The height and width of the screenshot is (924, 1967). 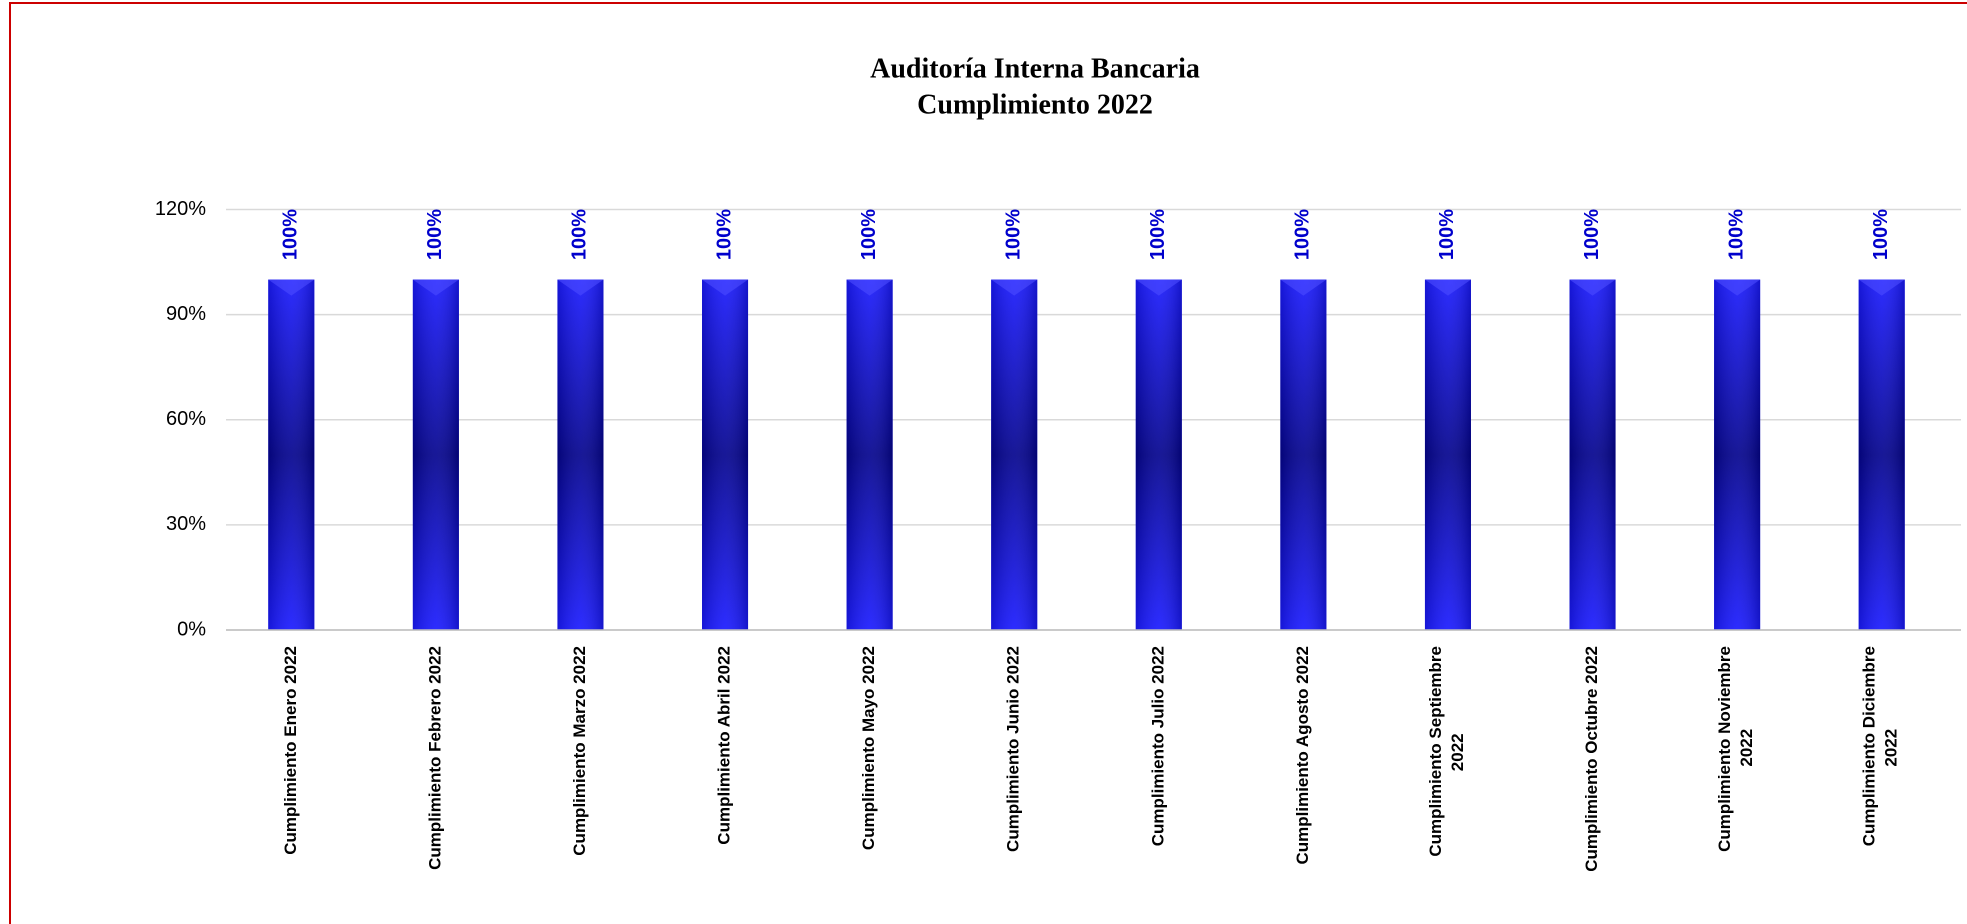 I want to click on x-tick-label: Cumplimiento Mayo 2022, so click(x=868, y=748).